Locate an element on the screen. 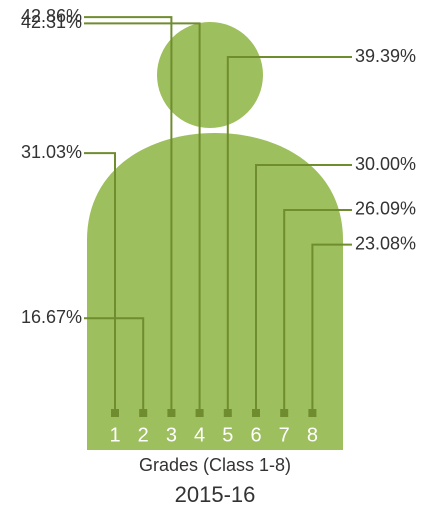 The height and width of the screenshot is (506, 430). head is located at coordinates (210, 75).